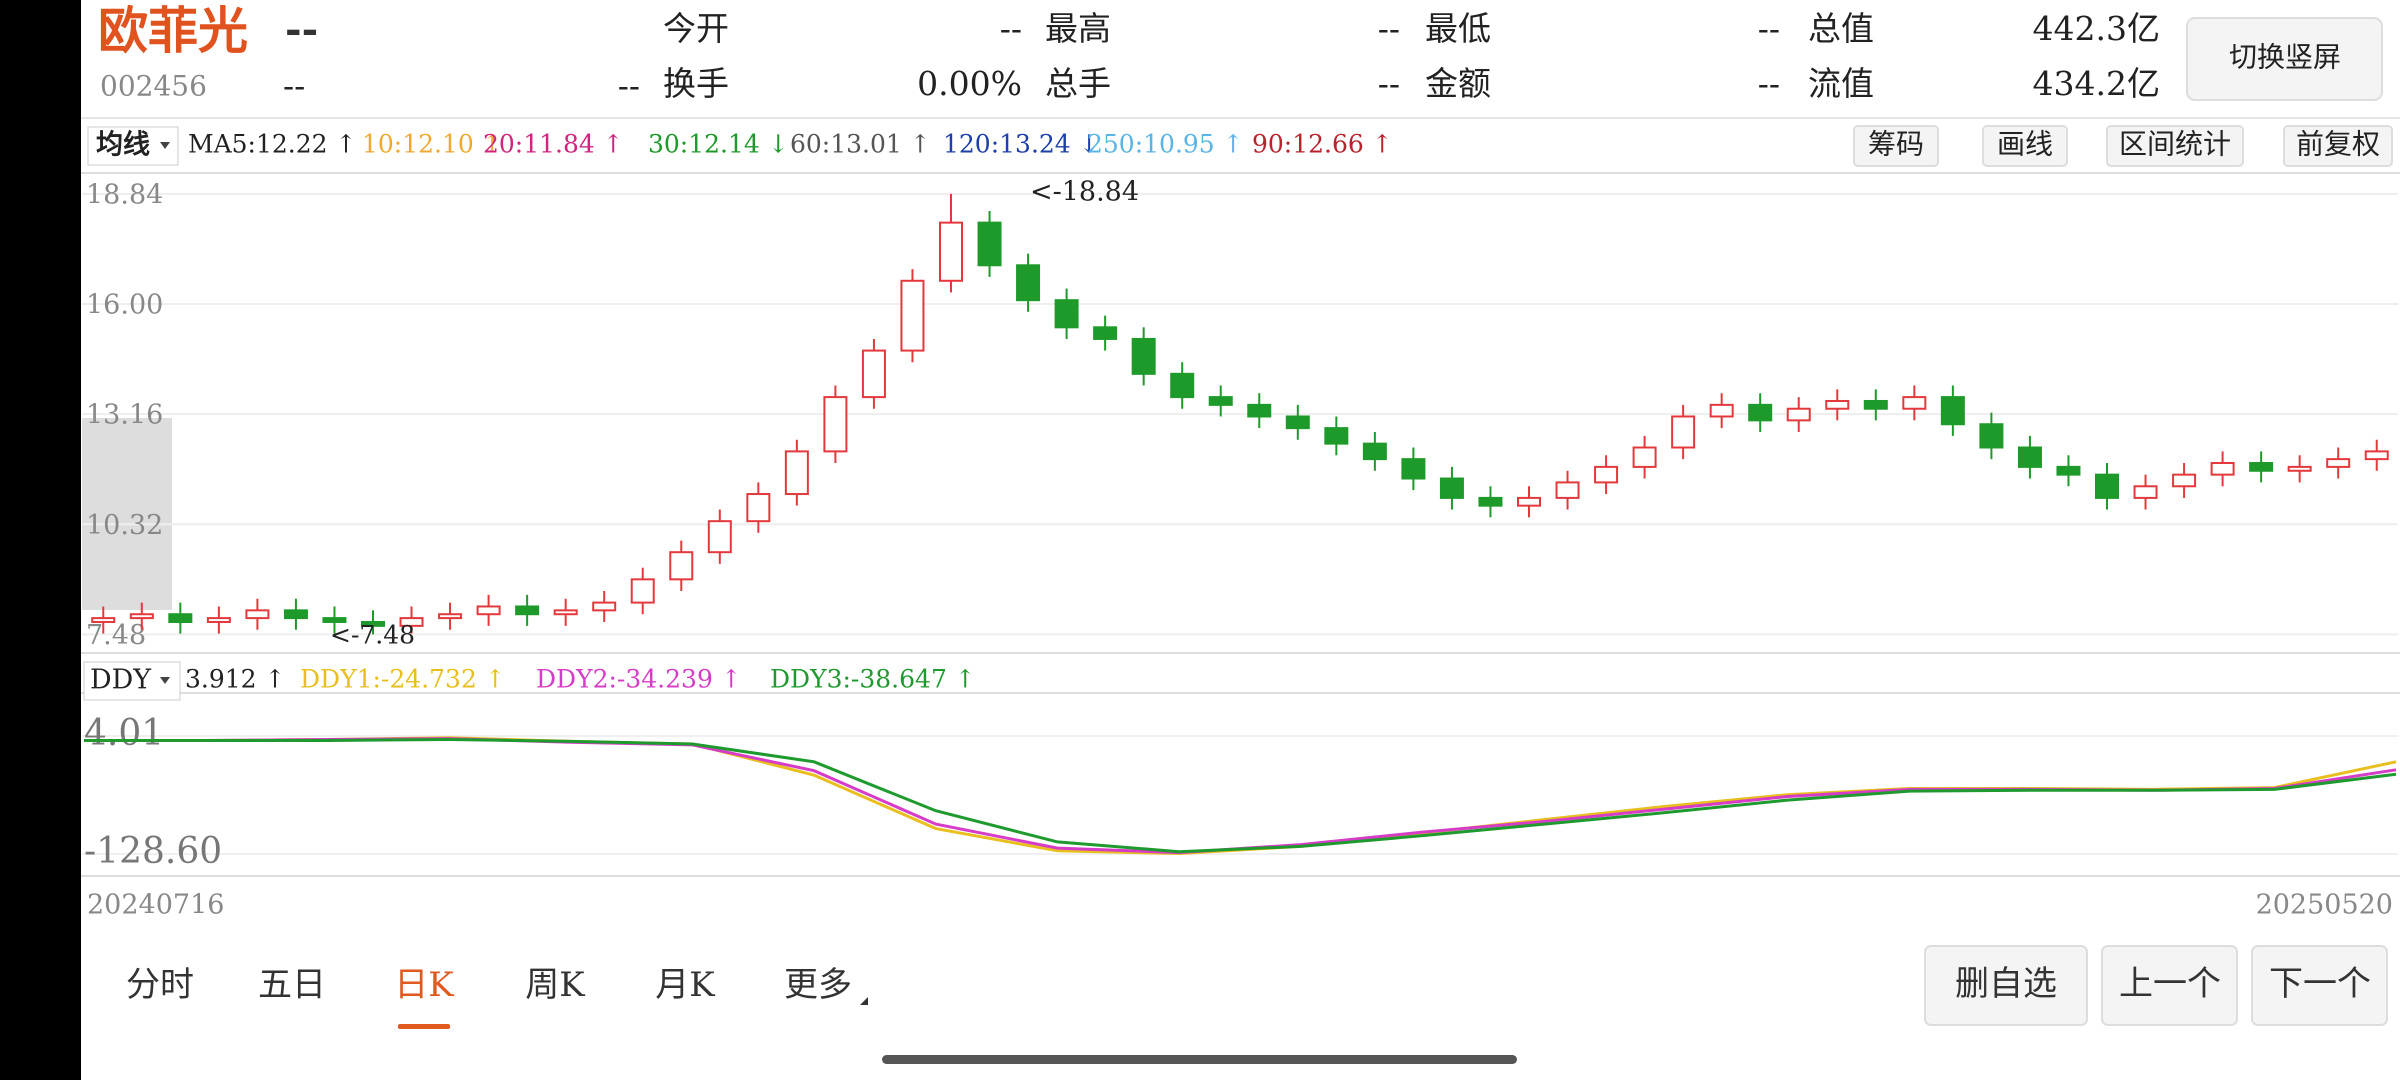 The height and width of the screenshot is (1084, 2400). Describe the element at coordinates (123, 145) in the screenshot. I see `ma-selector: 均线` at that location.